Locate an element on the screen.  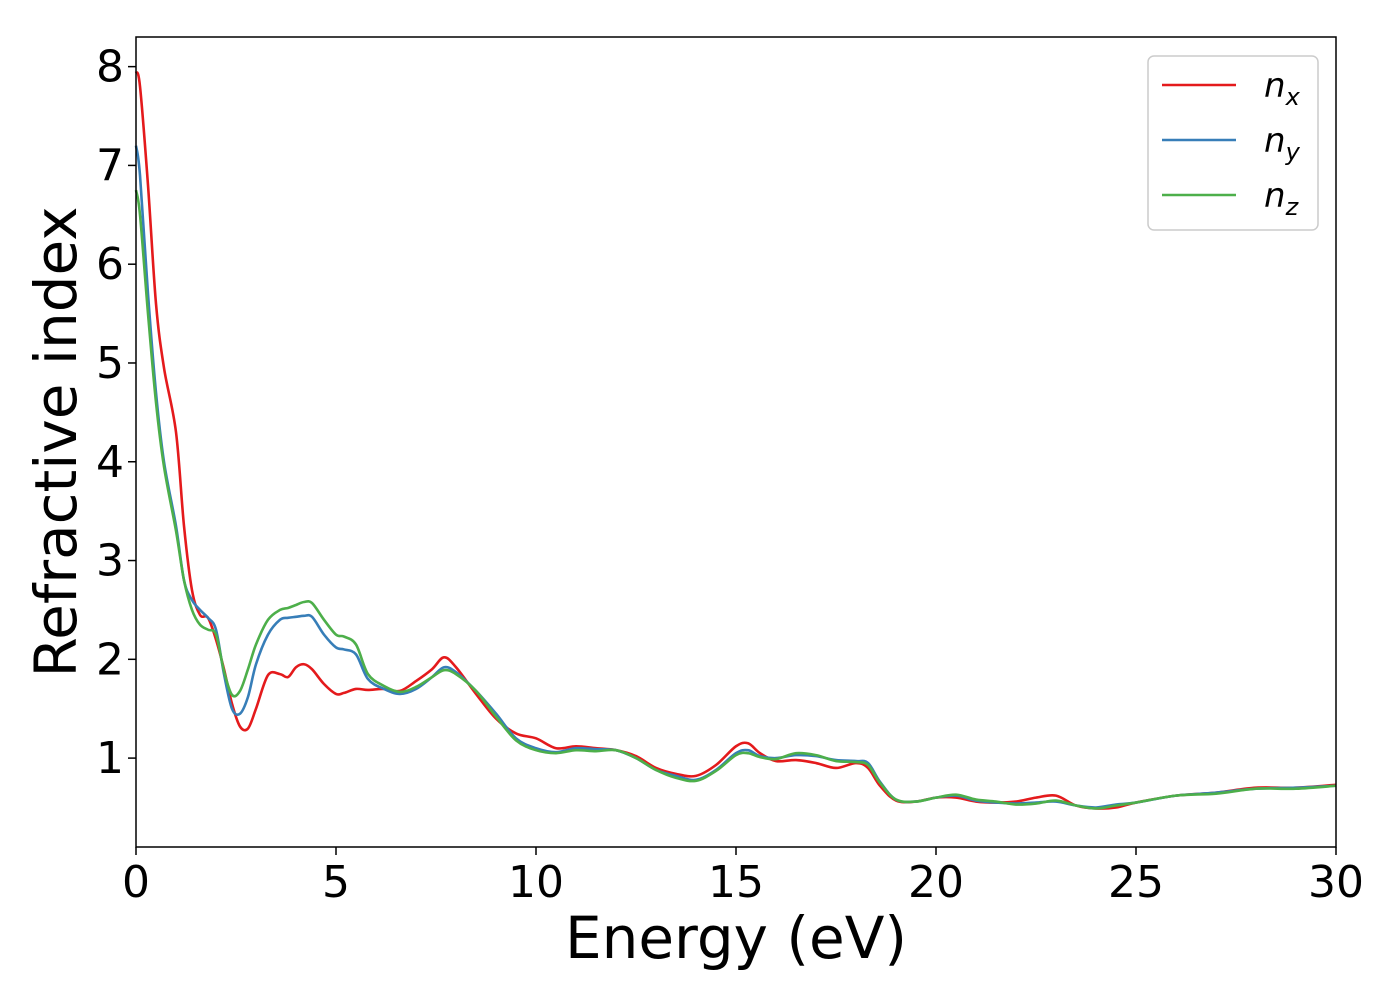
legend-label-z: nz is located at coordinates (1282, 198).